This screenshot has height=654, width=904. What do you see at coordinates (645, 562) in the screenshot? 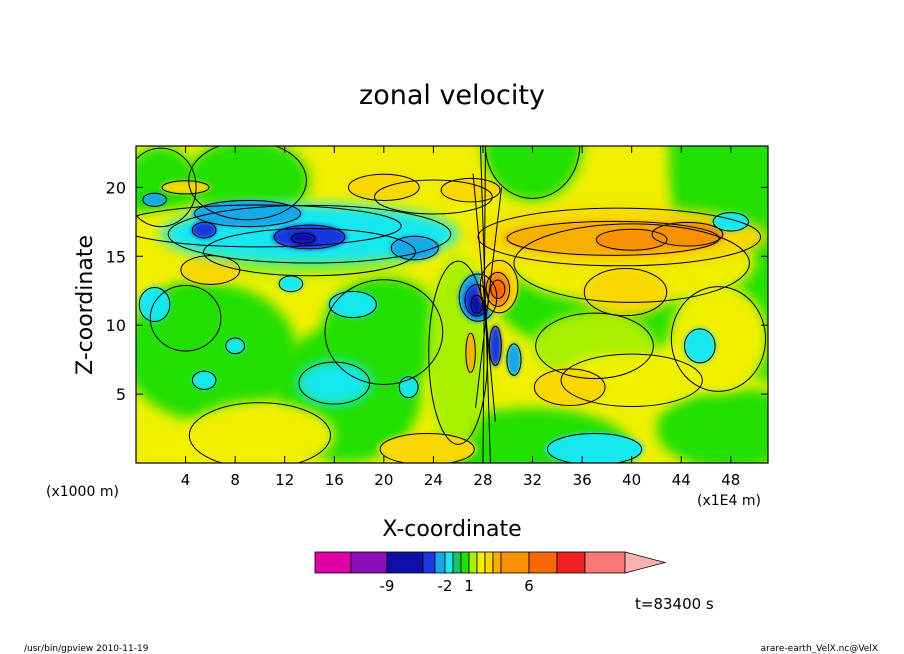
I see `colorbar-extension` at bounding box center [645, 562].